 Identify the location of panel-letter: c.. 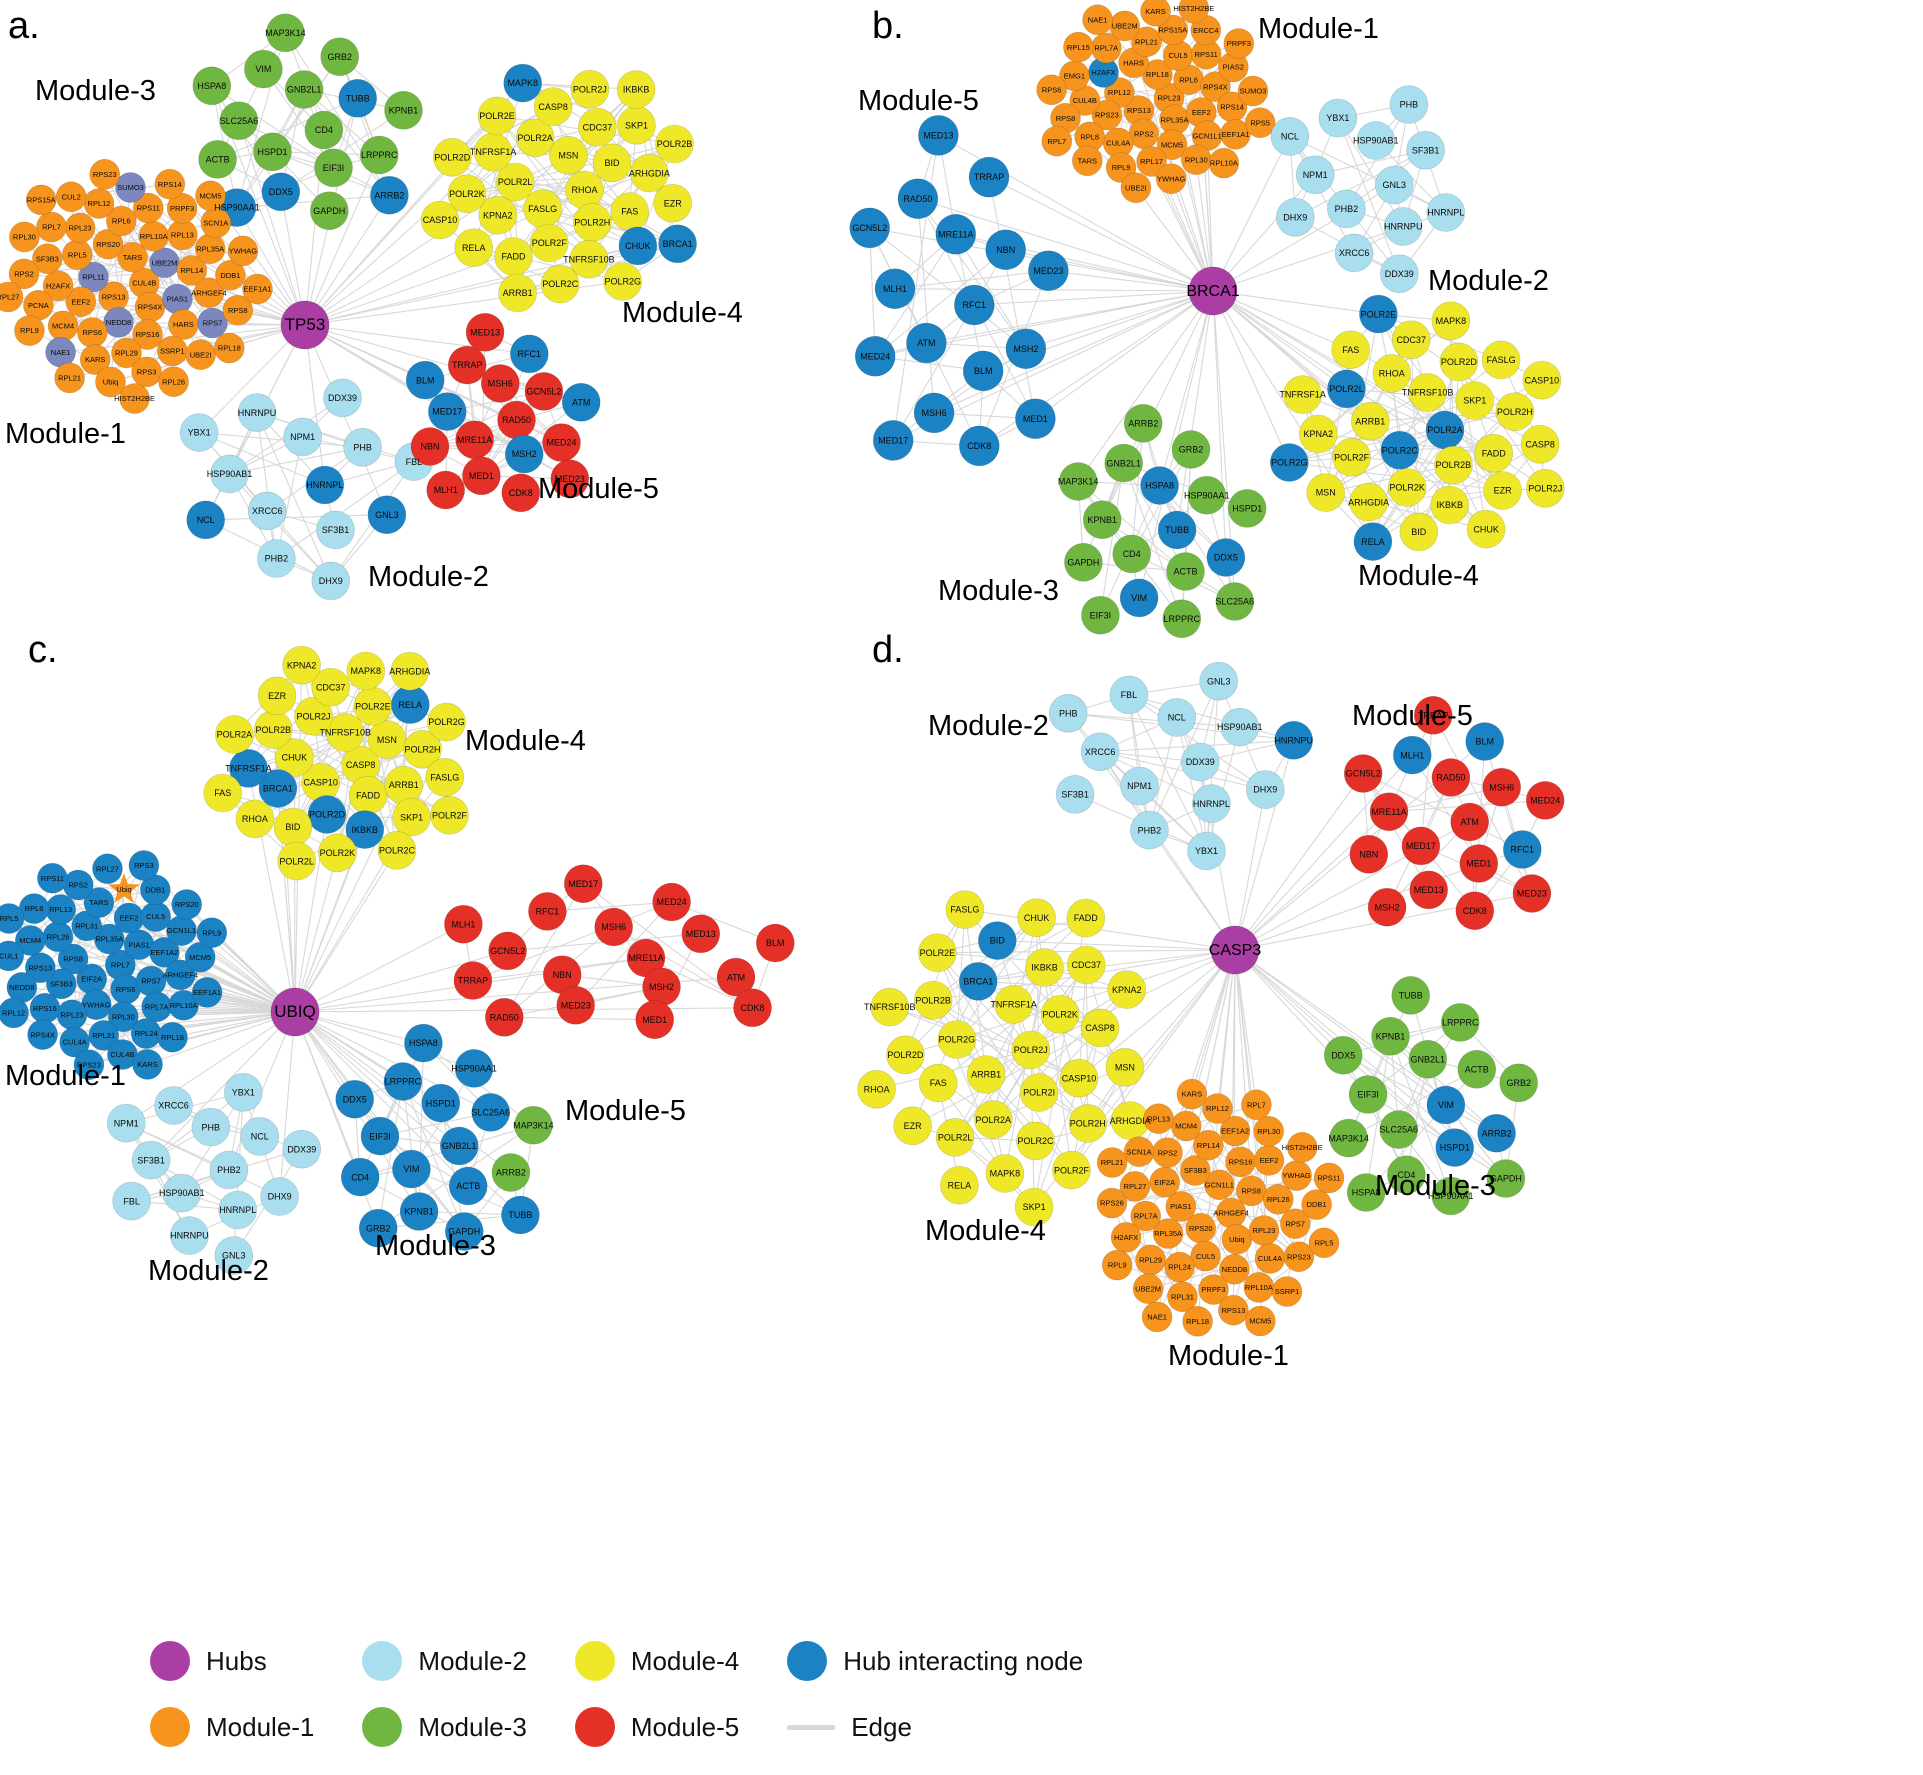
(43, 650).